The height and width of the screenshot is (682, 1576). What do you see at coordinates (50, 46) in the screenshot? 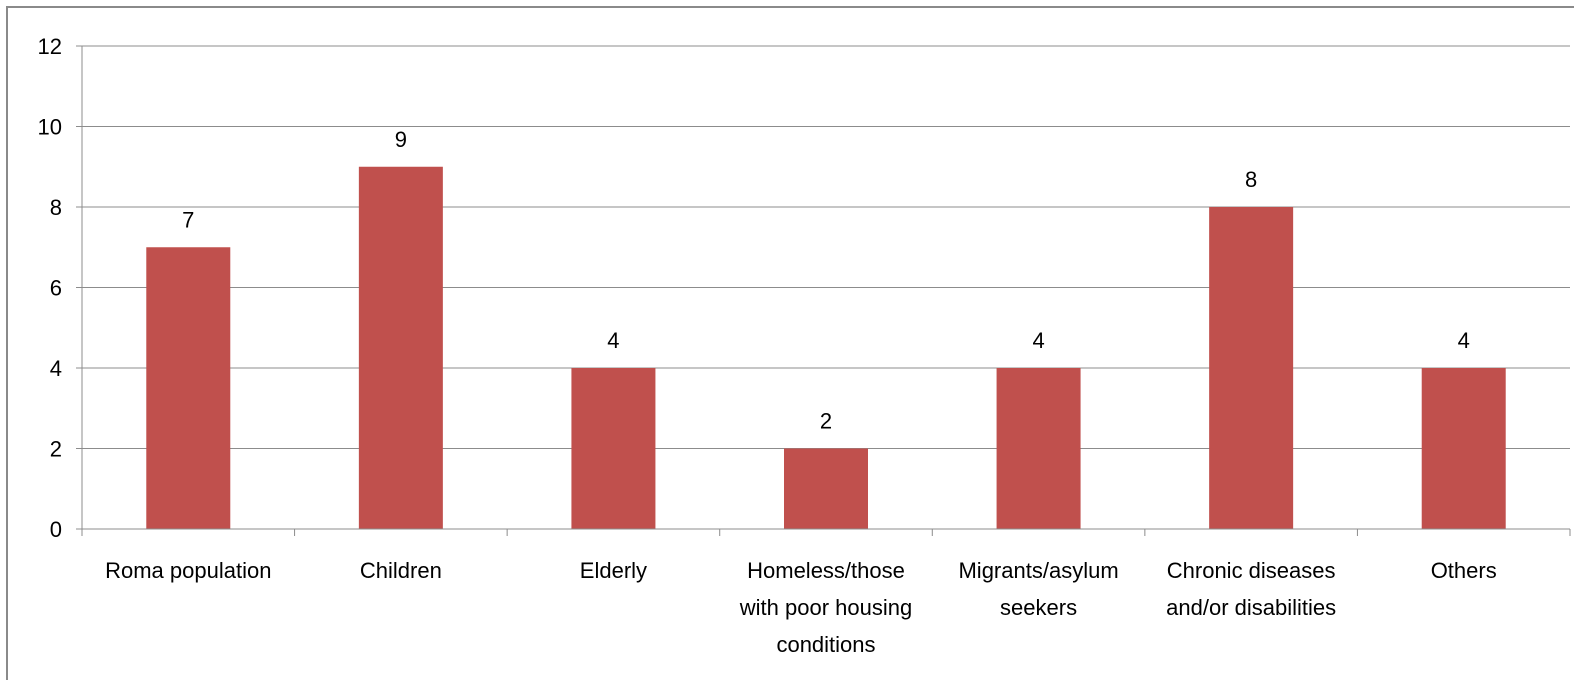
I see `y-tick-label: 12` at bounding box center [50, 46].